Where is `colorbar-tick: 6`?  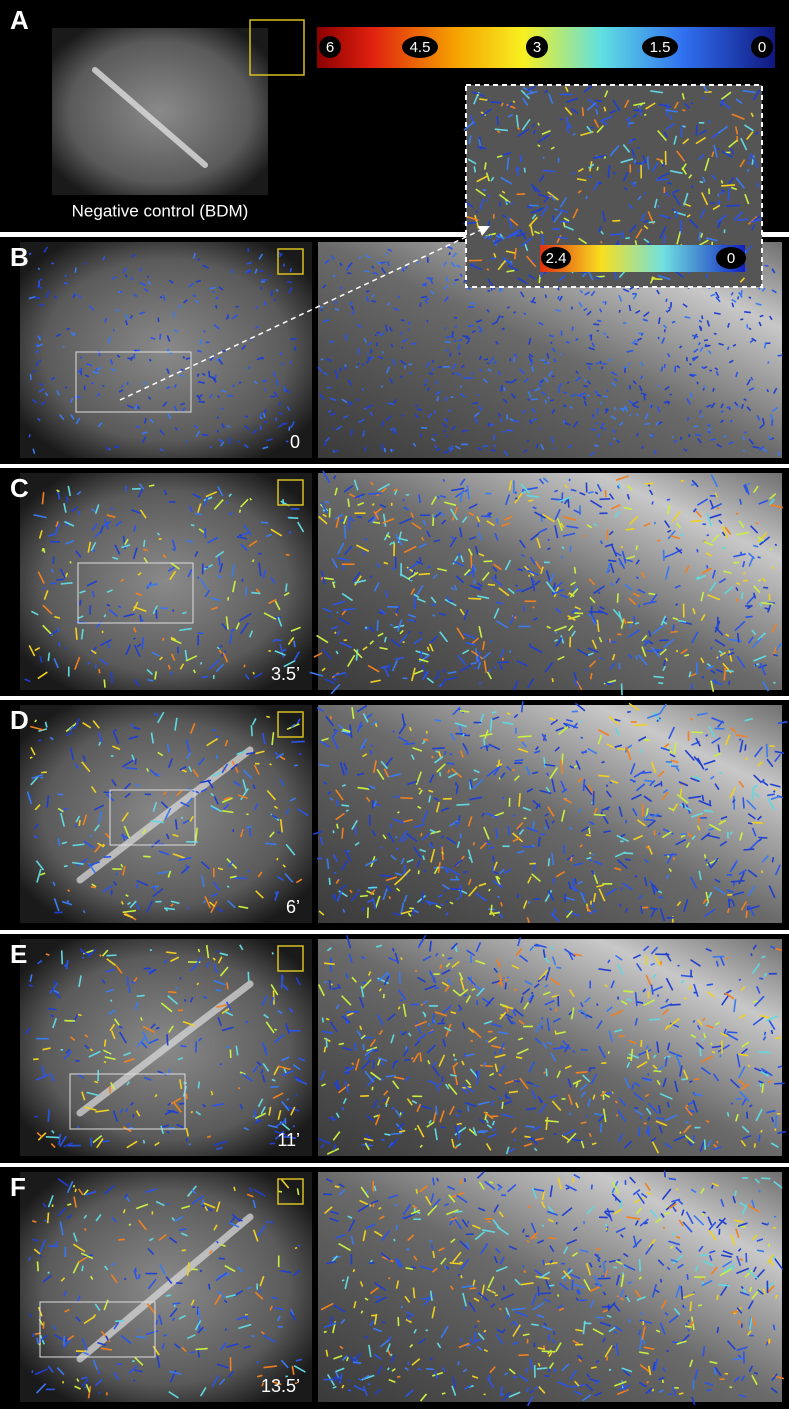
colorbar-tick: 6 is located at coordinates (330, 47).